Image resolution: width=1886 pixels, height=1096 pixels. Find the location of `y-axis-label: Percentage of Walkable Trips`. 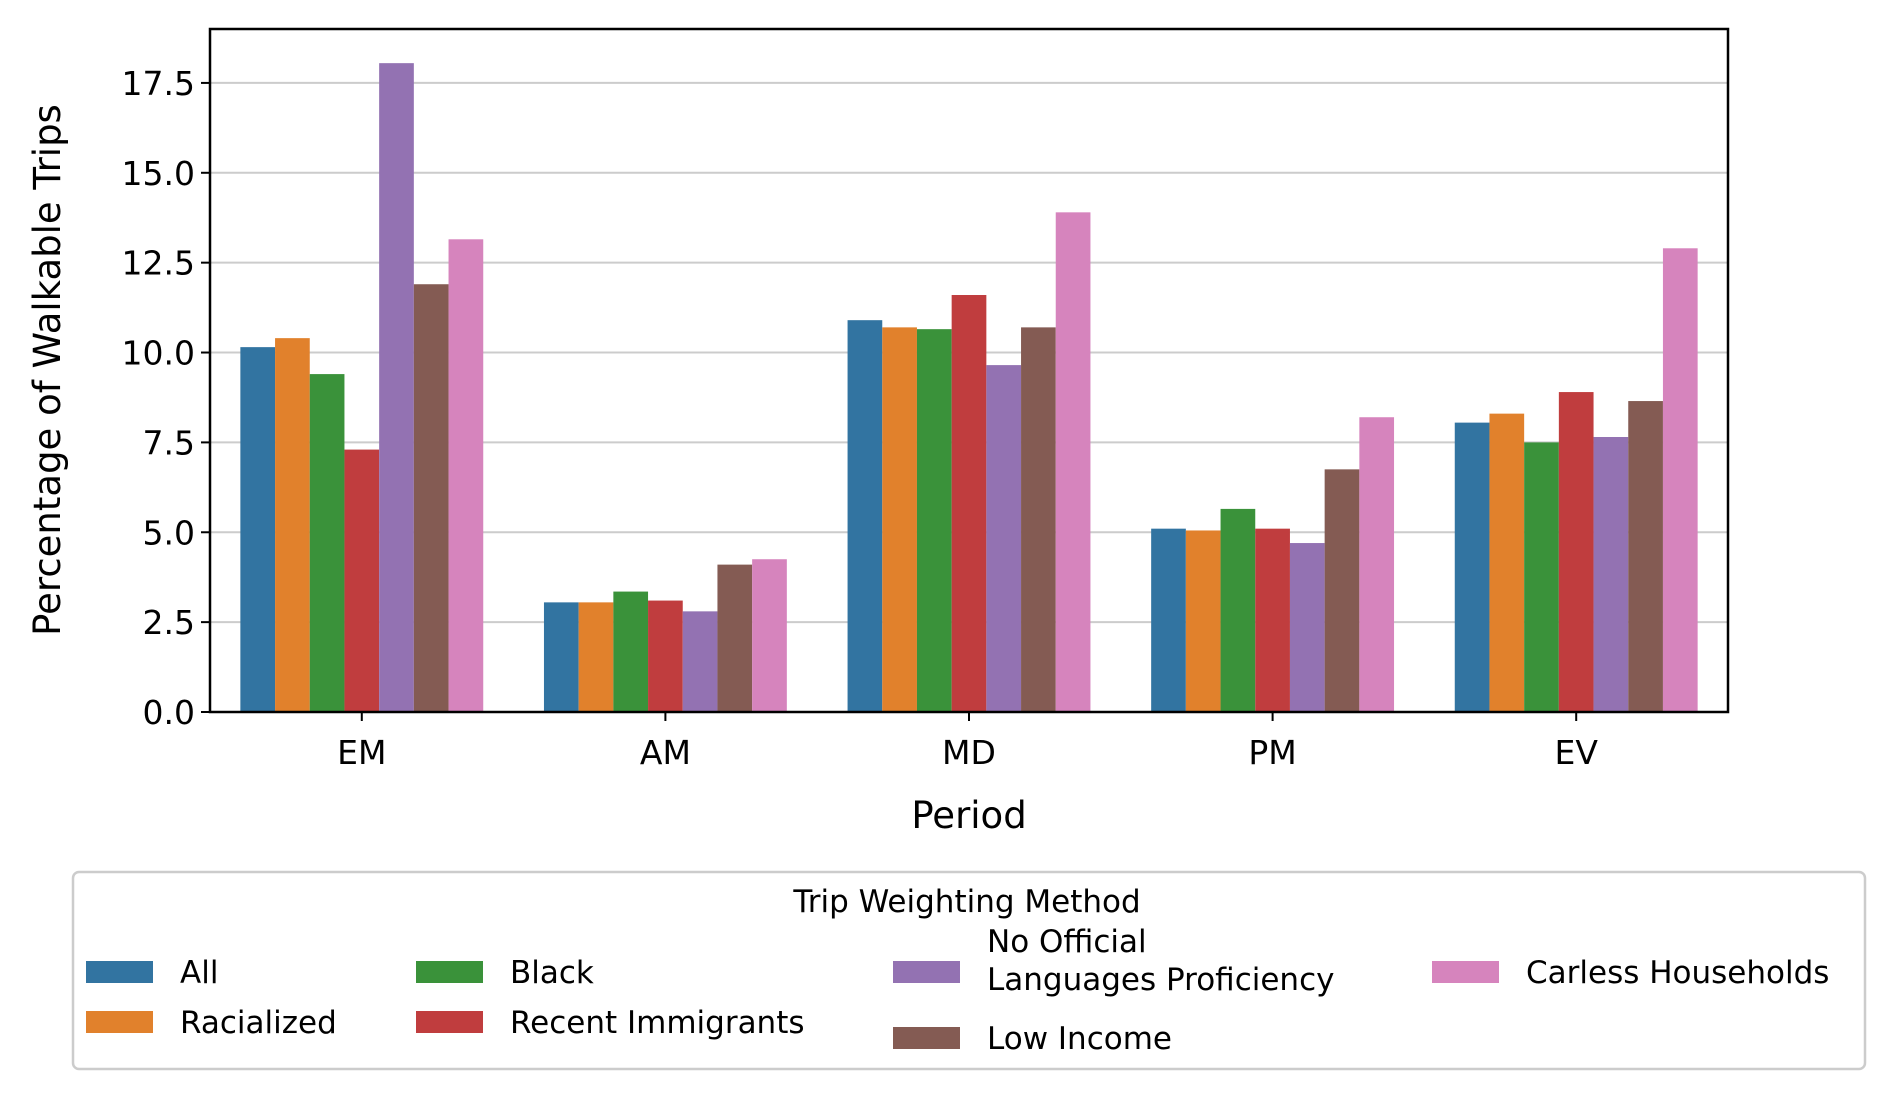

y-axis-label: Percentage of Walkable Trips is located at coordinates (47, 370).